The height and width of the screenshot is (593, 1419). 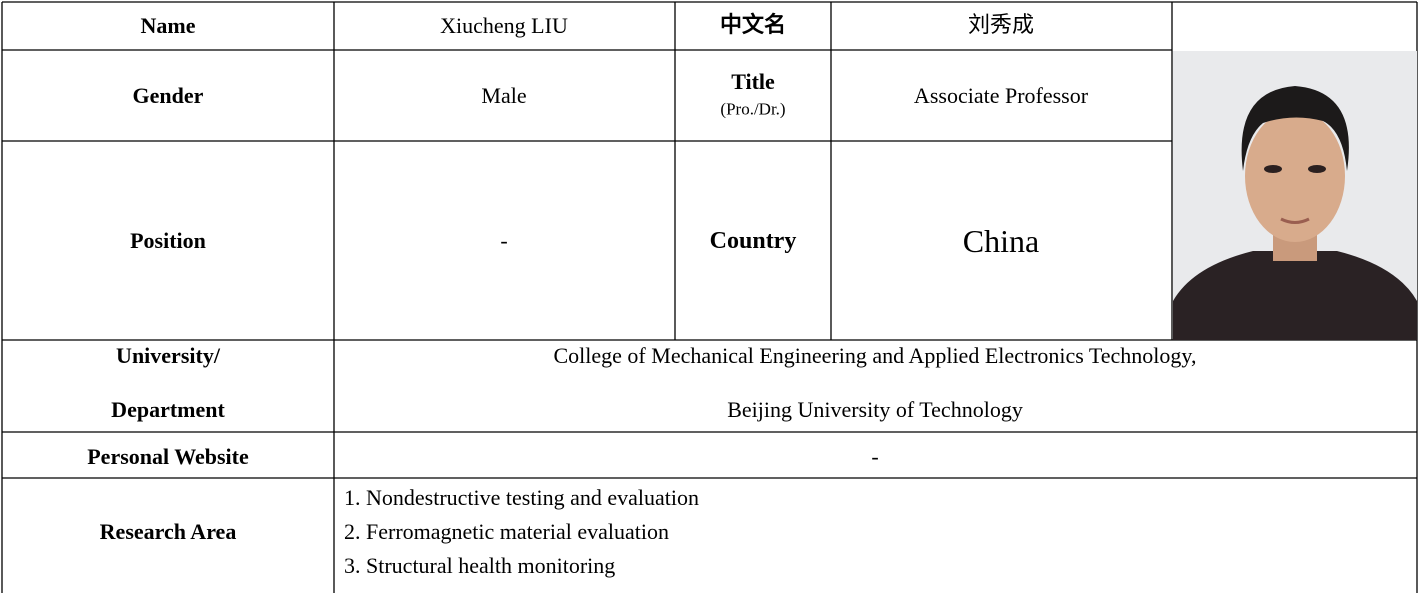 I want to click on label-note: (Pro./Dr.), so click(x=753, y=109).